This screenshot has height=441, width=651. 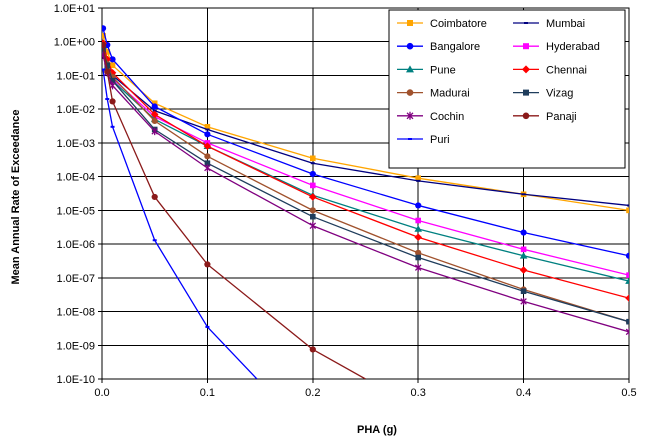 I want to click on y-tick-label: 1.0E+01, so click(x=74, y=9).